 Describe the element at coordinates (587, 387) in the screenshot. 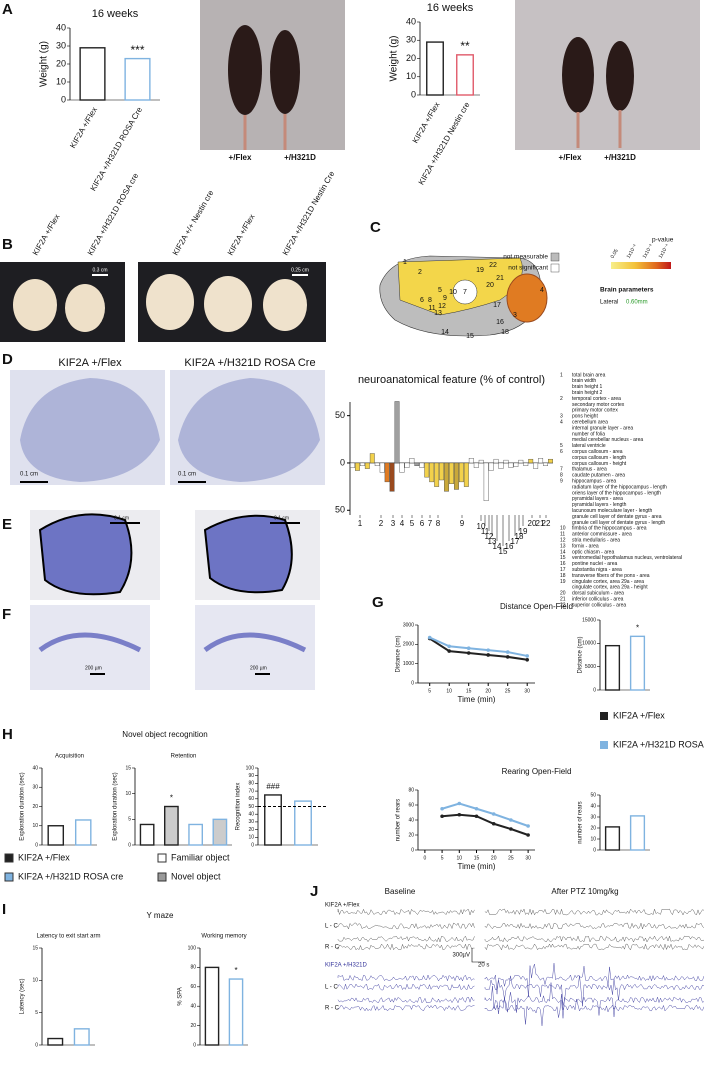

I see `param-item: brain height 1` at that location.